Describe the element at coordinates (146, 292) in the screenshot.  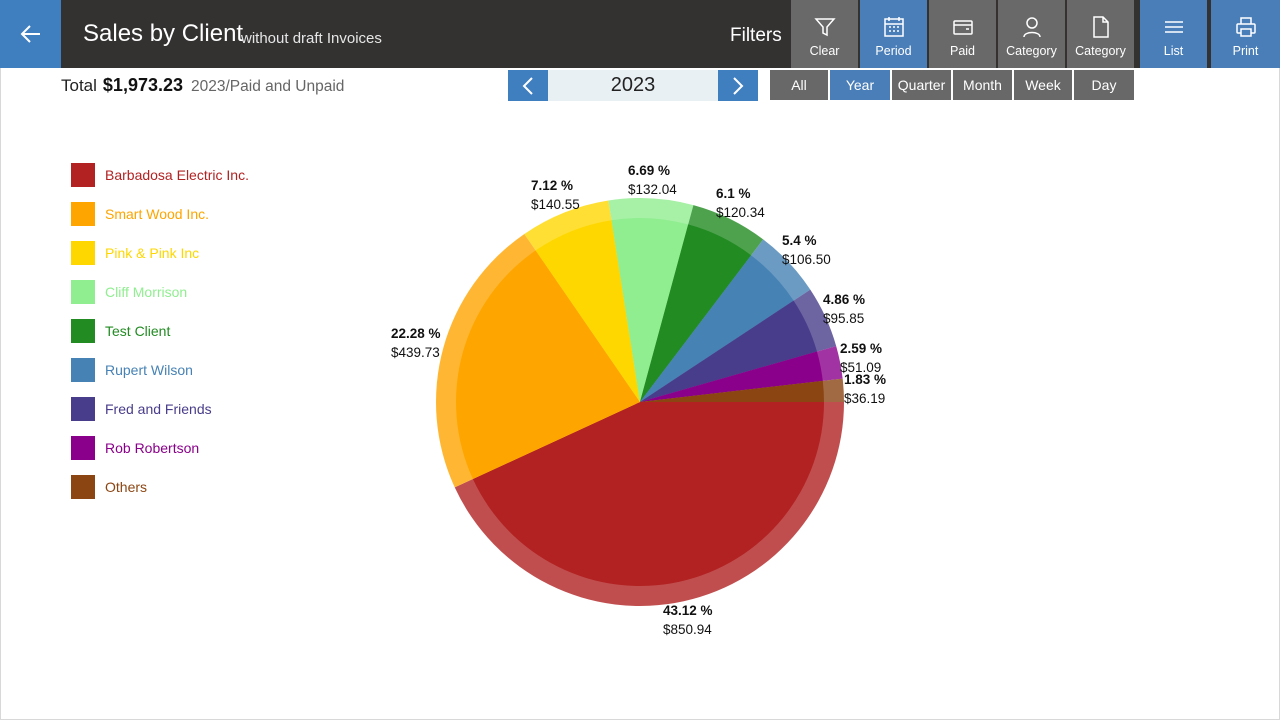
I see `legend-label: Cliff Morrison` at that location.